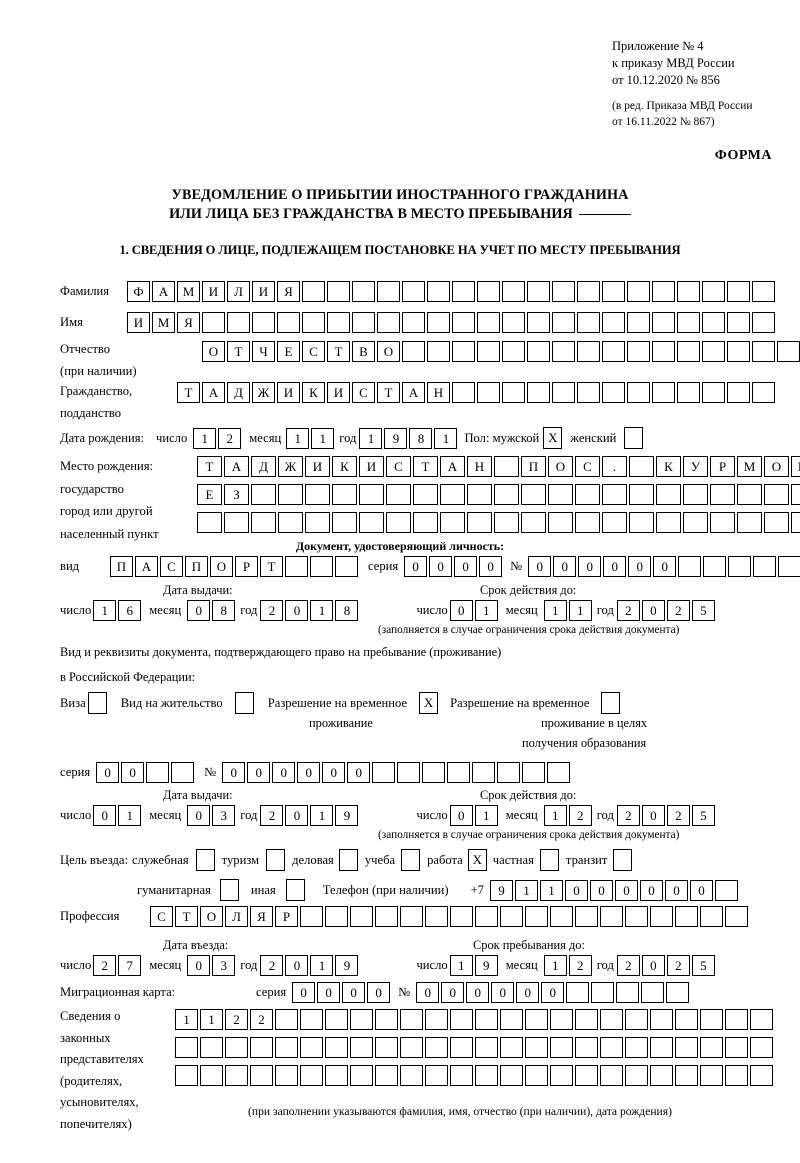 The height and width of the screenshot is (1163, 800). Describe the element at coordinates (263, 351) in the screenshot. I see `char-cell: Ч` at that location.